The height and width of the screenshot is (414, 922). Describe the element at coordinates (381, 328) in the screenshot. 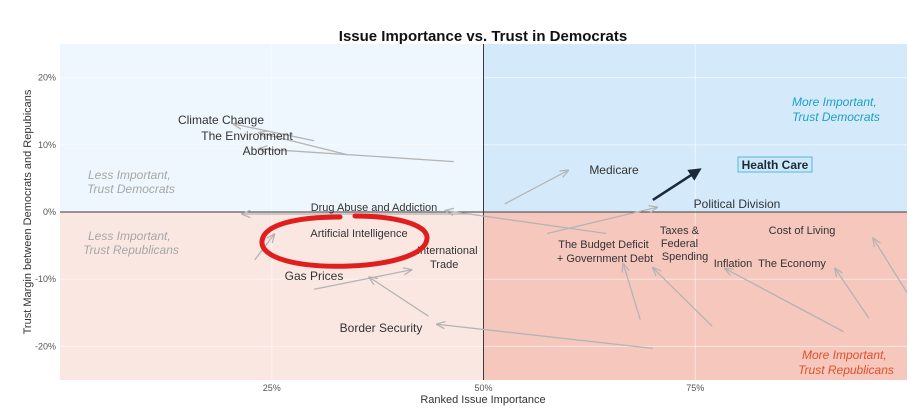

I see `issue-label-border-security: Border Security` at that location.